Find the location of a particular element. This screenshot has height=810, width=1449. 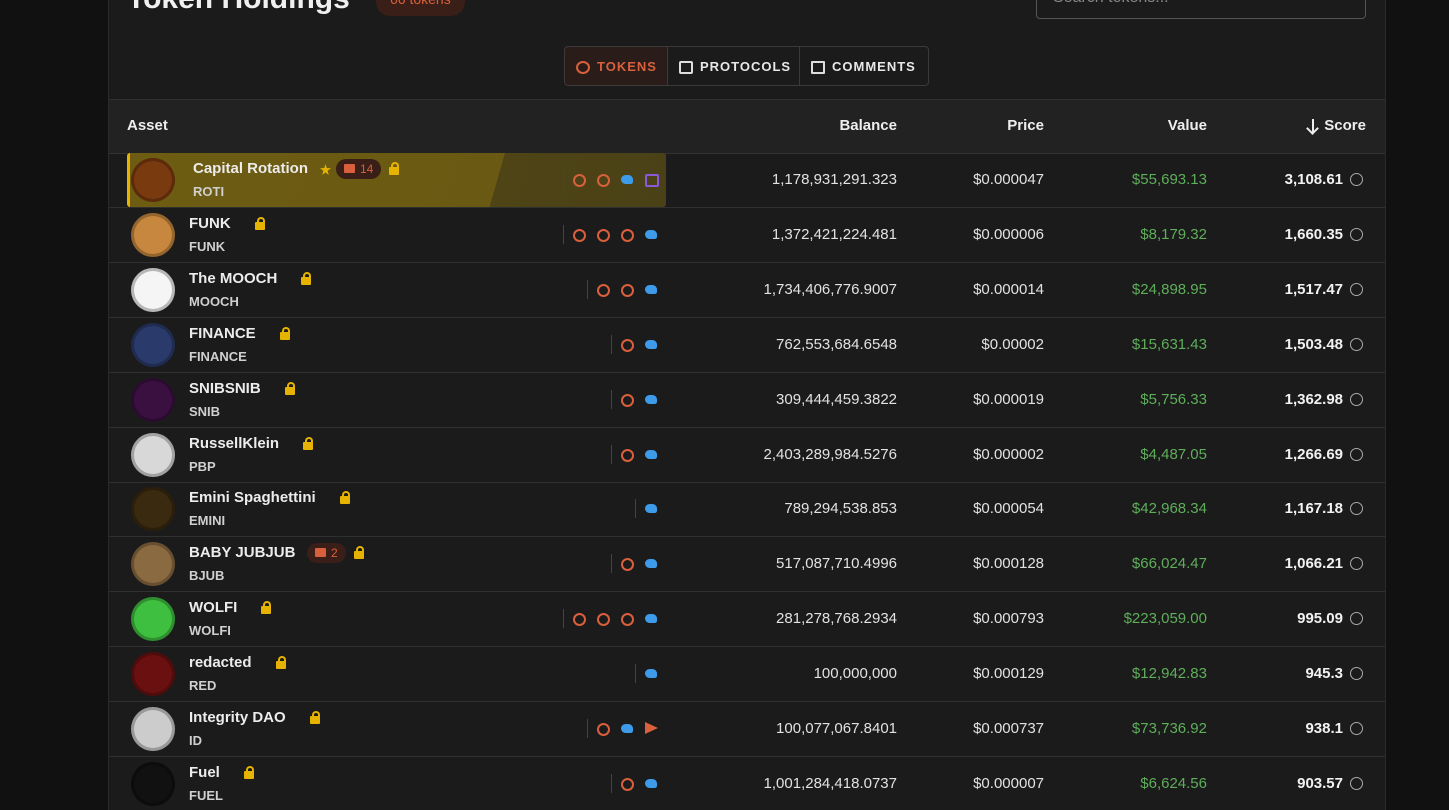

value: $66,024.47 is located at coordinates (1169, 564).